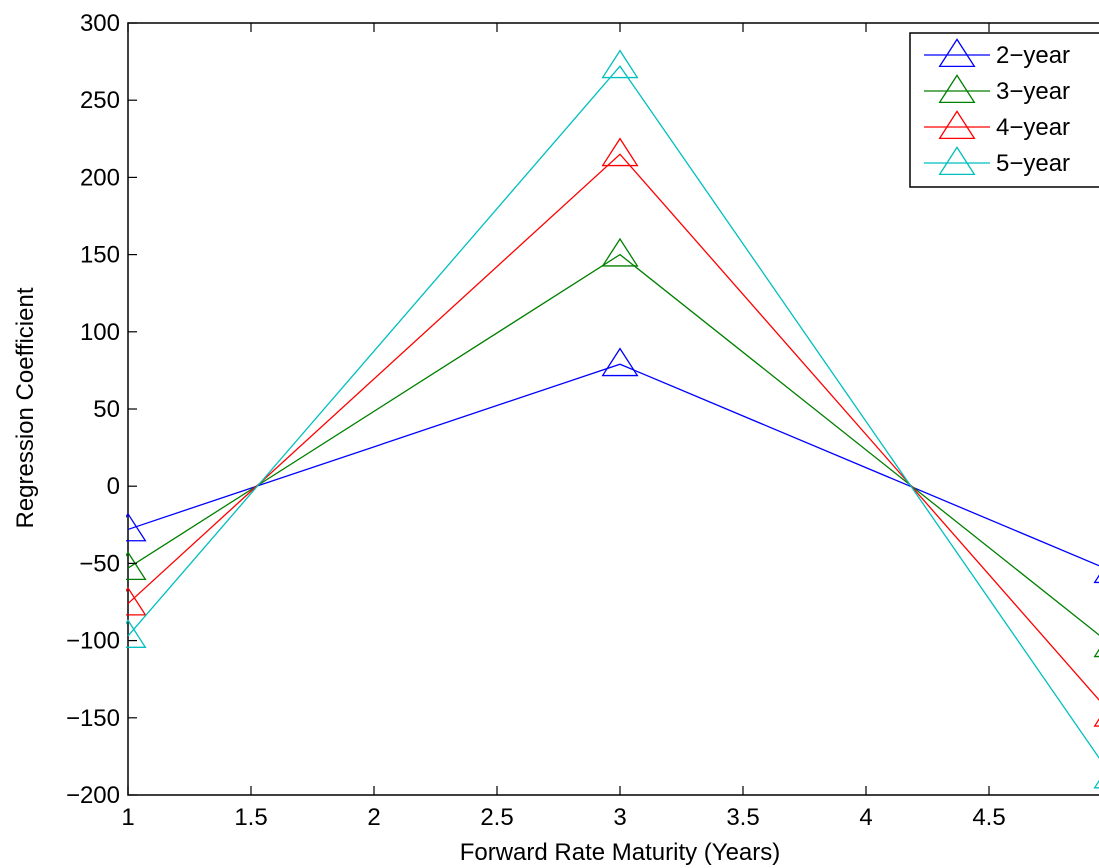 This screenshot has height=868, width=1099. What do you see at coordinates (100, 100) in the screenshot?
I see `y-tick-label: 250` at bounding box center [100, 100].